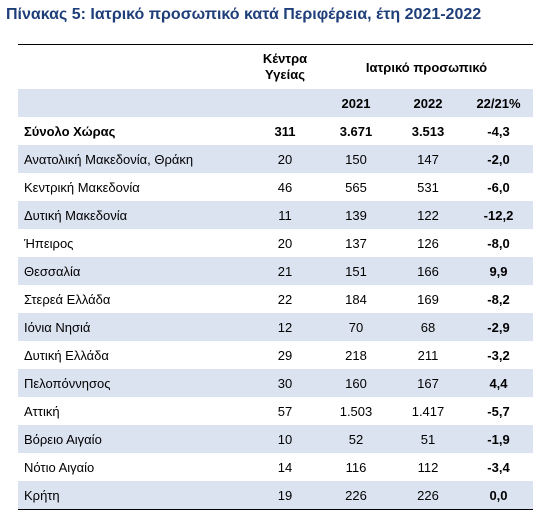  Describe the element at coordinates (356, 299) in the screenshot. I see `staff-2021-cell: 184` at that location.